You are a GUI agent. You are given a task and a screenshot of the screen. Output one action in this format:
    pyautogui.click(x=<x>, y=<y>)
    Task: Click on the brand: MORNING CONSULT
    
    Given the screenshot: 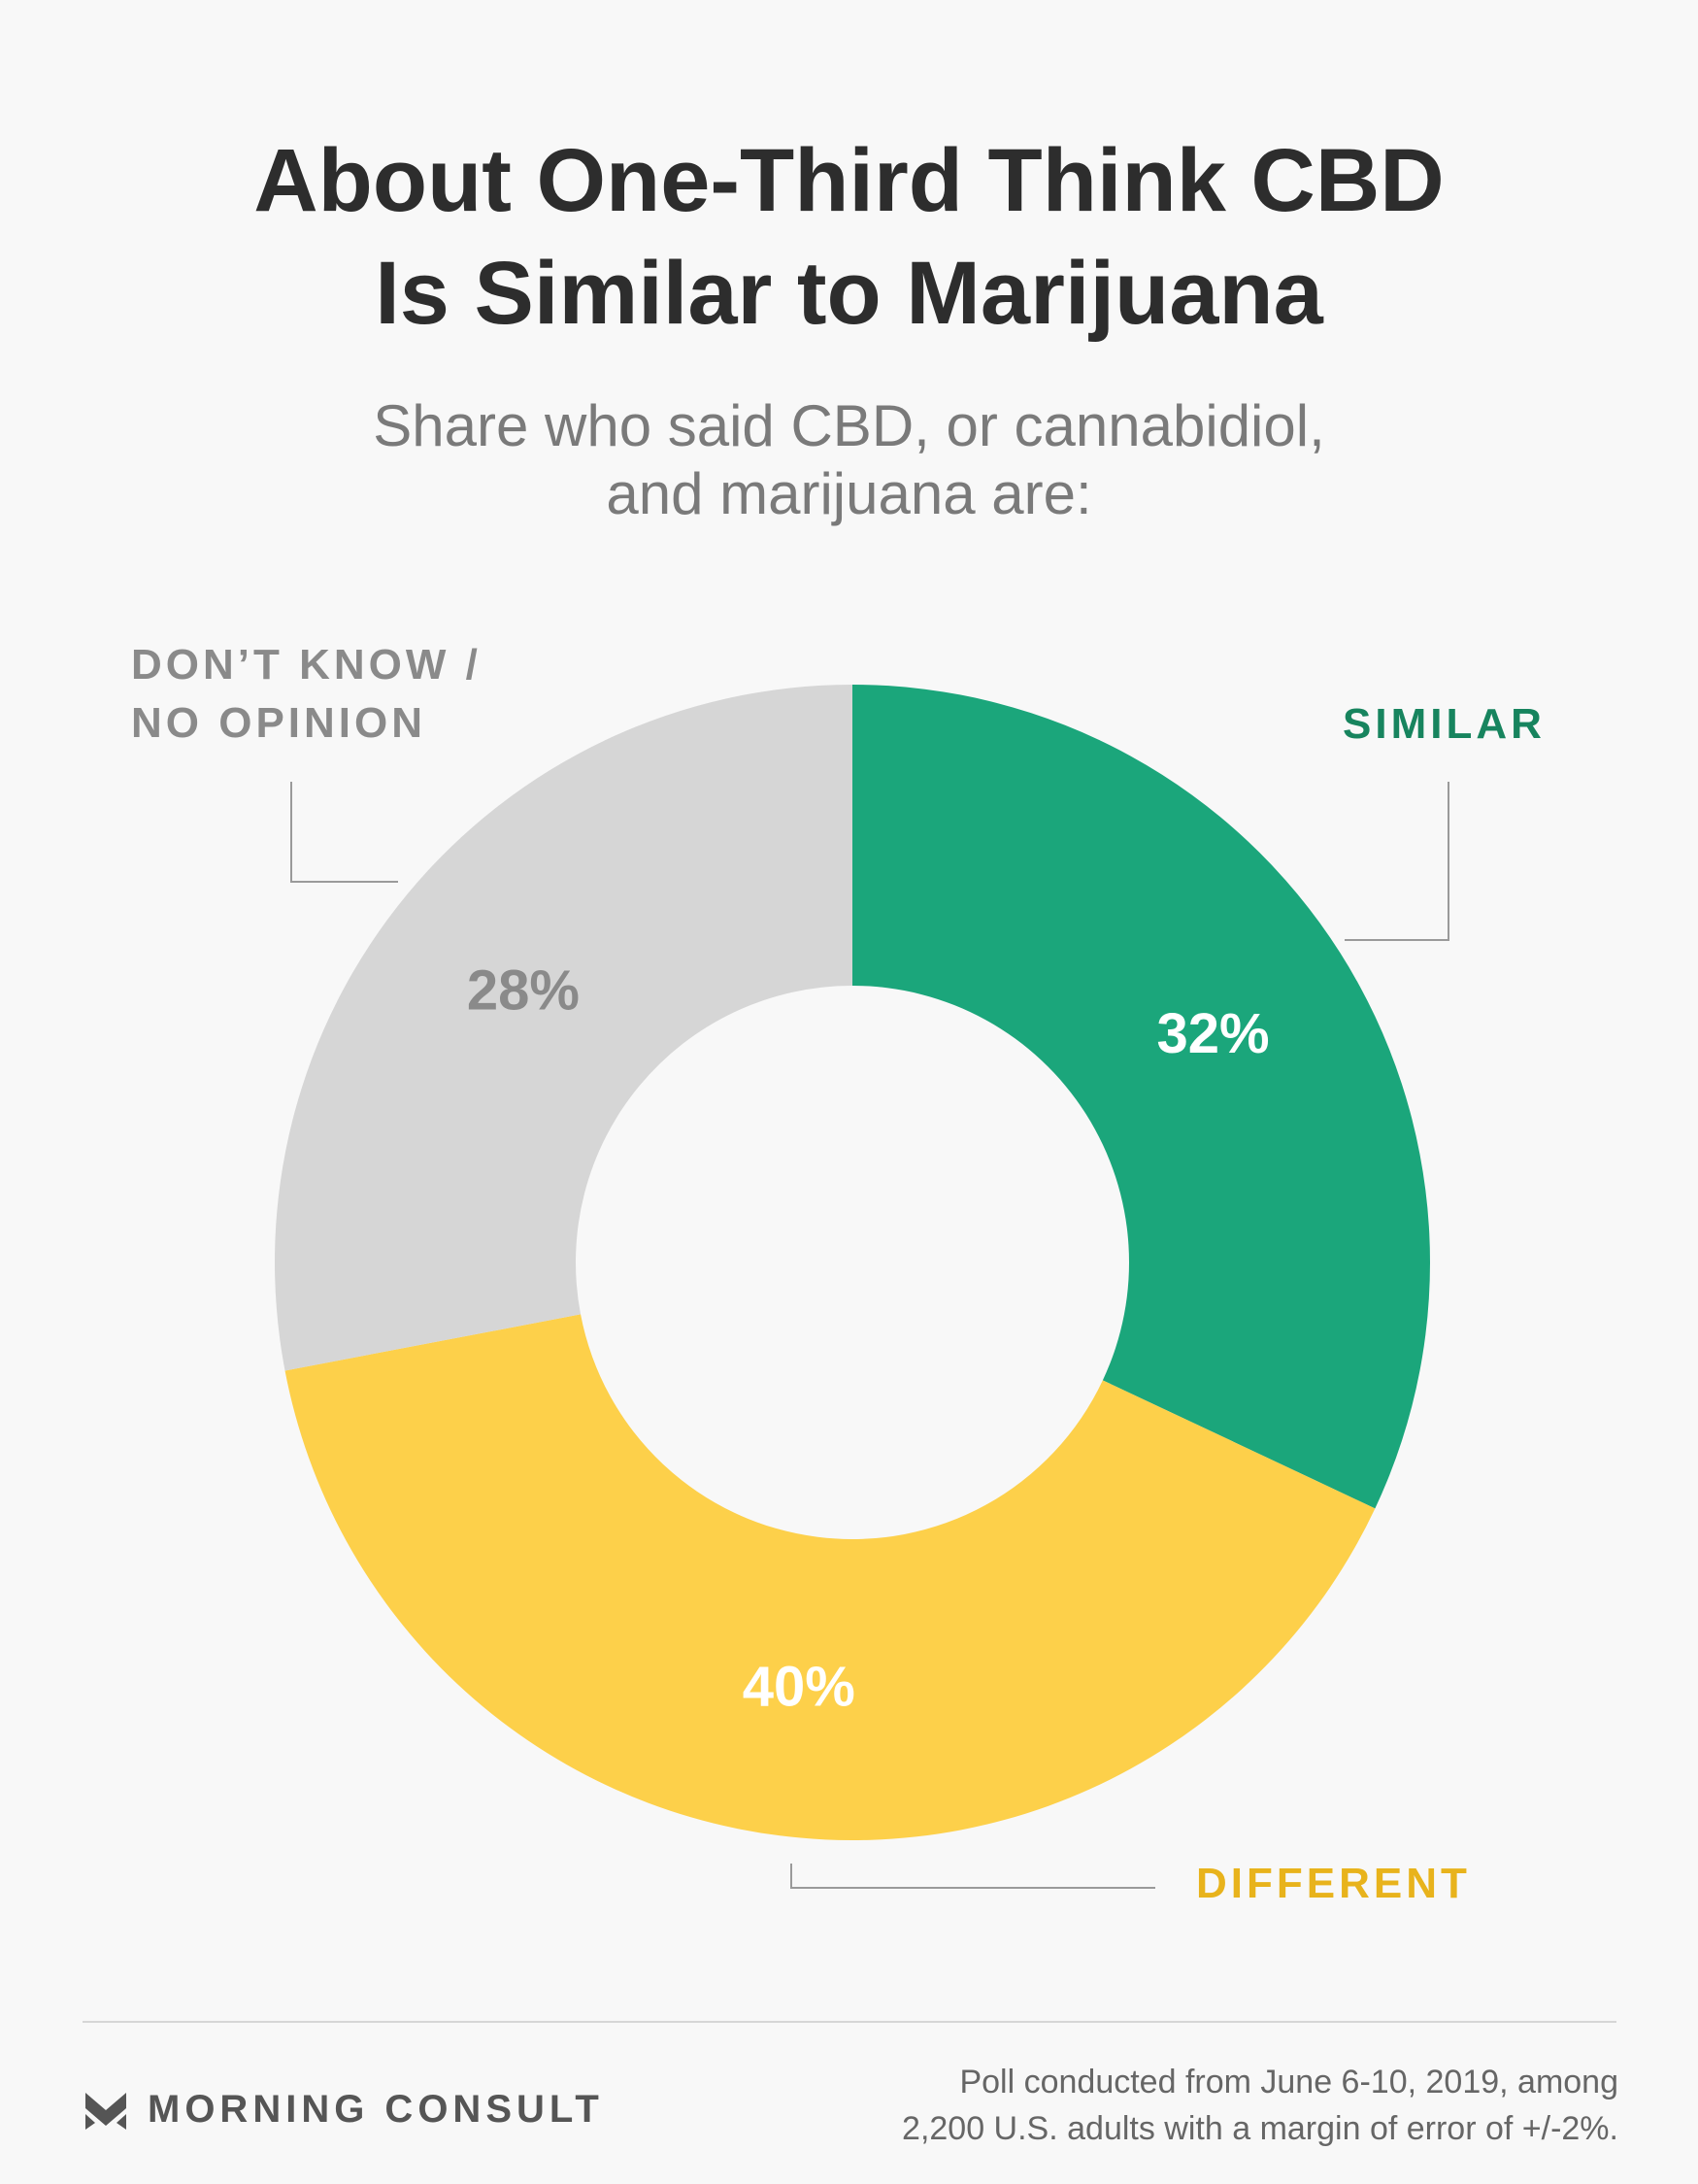 What is the action you would take?
    pyautogui.click(x=344, y=2109)
    